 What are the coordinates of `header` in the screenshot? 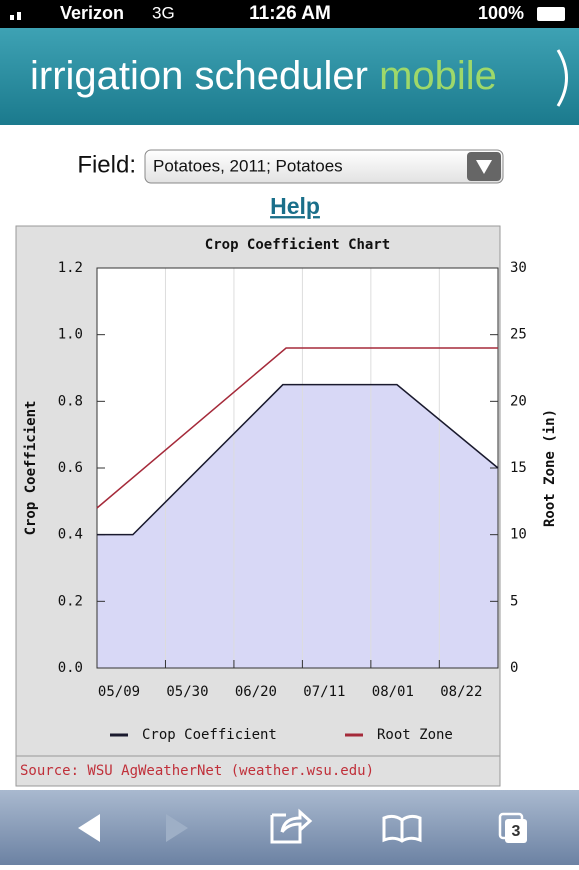 It's located at (289, 76).